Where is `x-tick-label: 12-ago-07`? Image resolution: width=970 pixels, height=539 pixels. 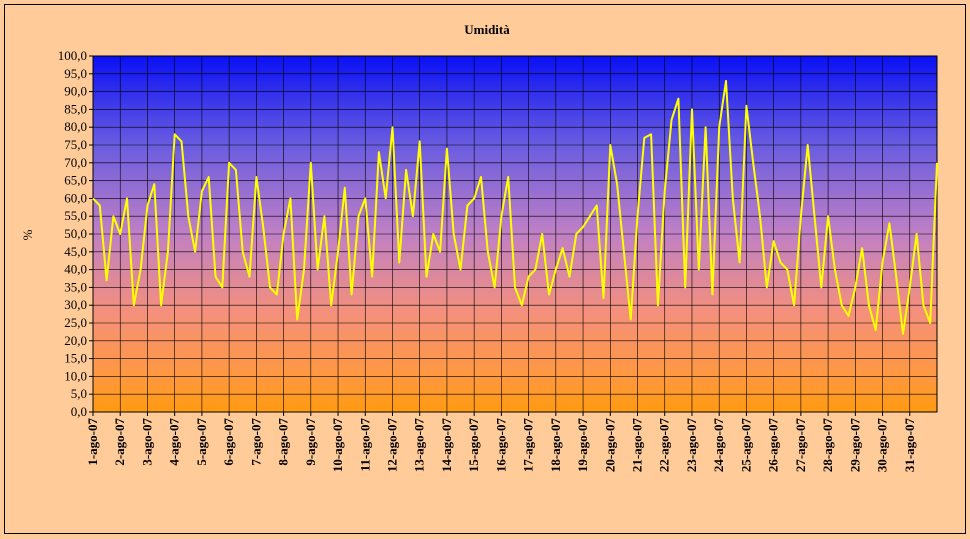 x-tick-label: 12-ago-07 is located at coordinates (391, 445).